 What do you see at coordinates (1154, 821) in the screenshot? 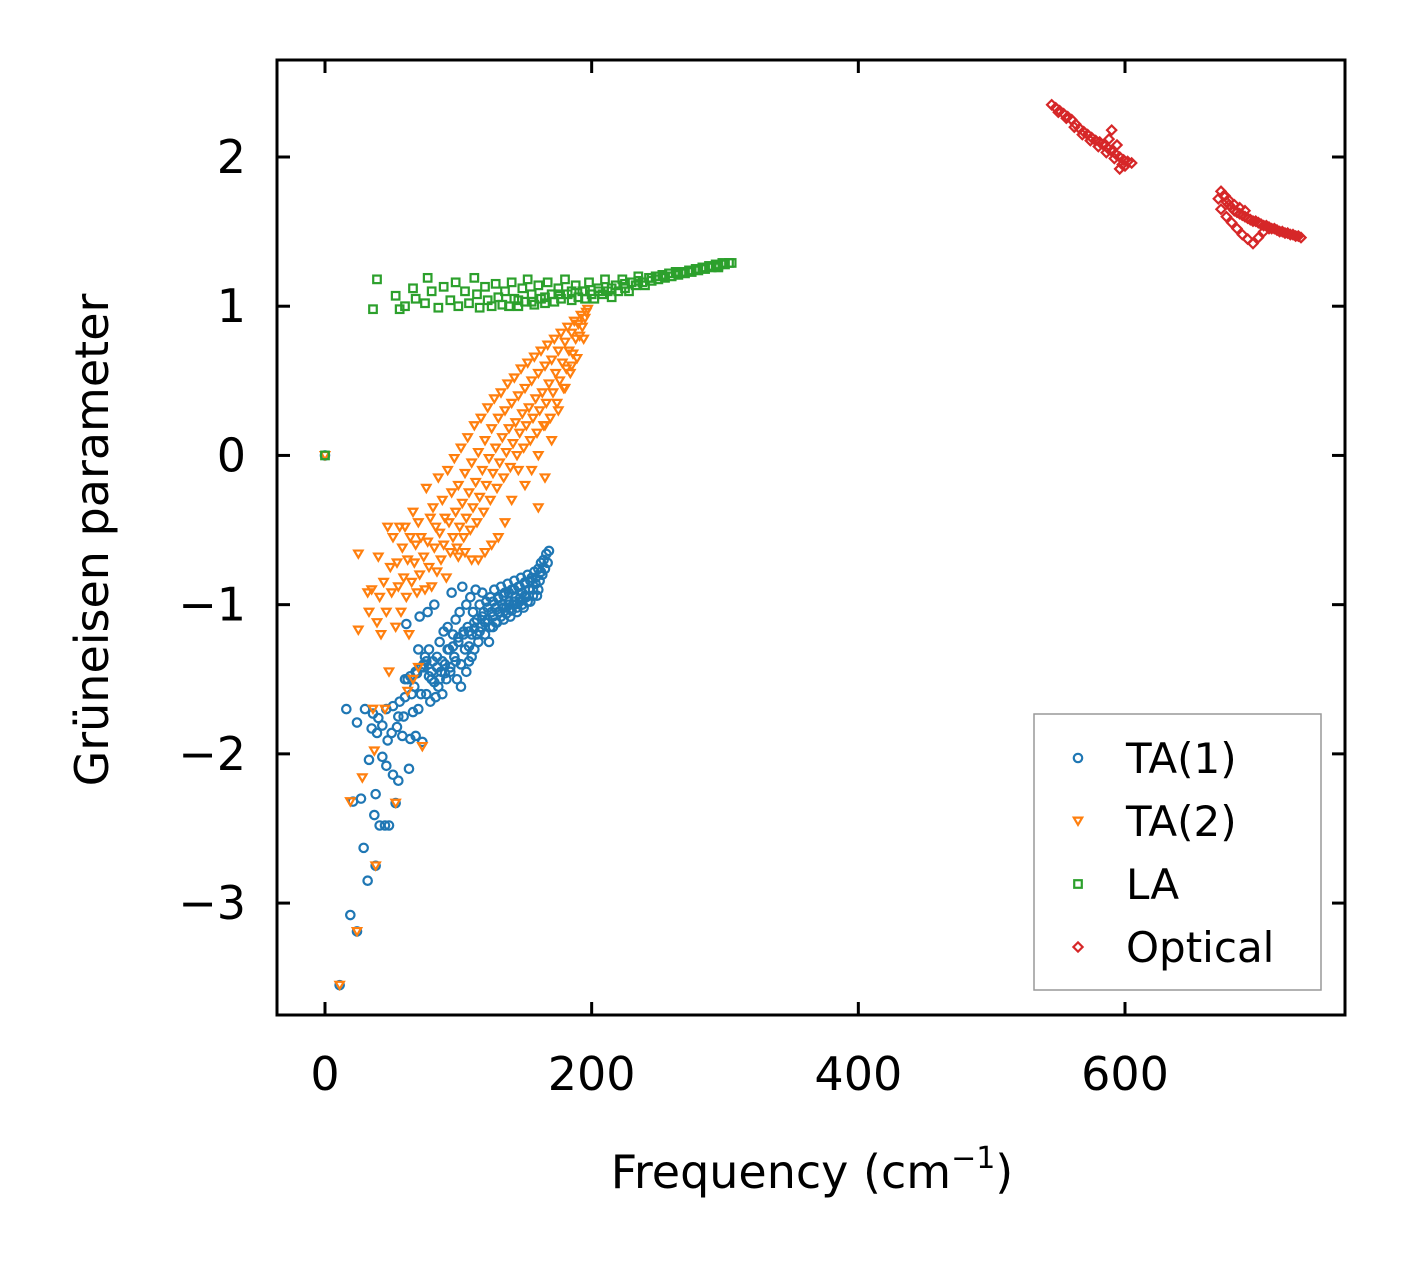
I see `legend-entry: TA(2)` at bounding box center [1154, 821].